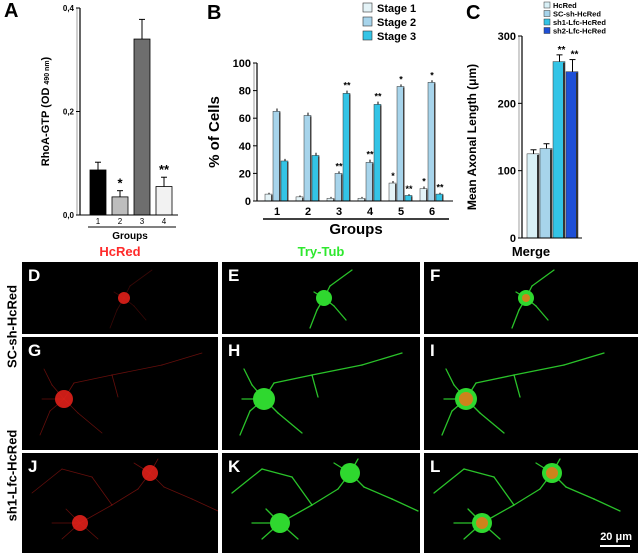  Describe the element at coordinates (616, 537) in the screenshot. I see `scale-bar-label: 20 μm` at that location.